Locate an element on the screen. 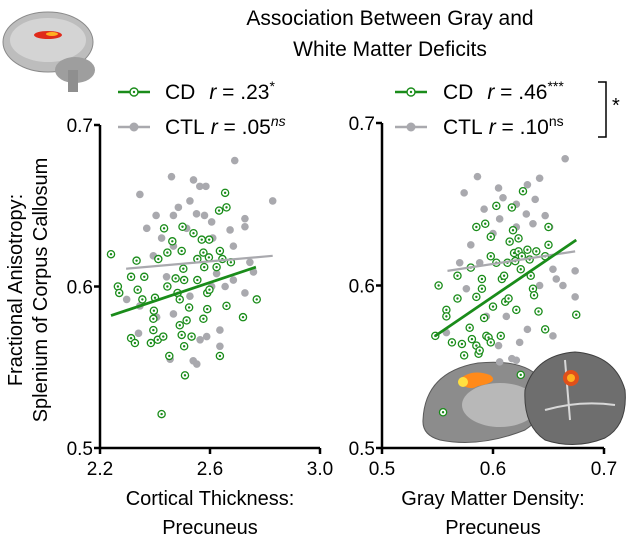 The width and height of the screenshot is (631, 542). x-tick-label: 0.5 is located at coordinates (382, 469).